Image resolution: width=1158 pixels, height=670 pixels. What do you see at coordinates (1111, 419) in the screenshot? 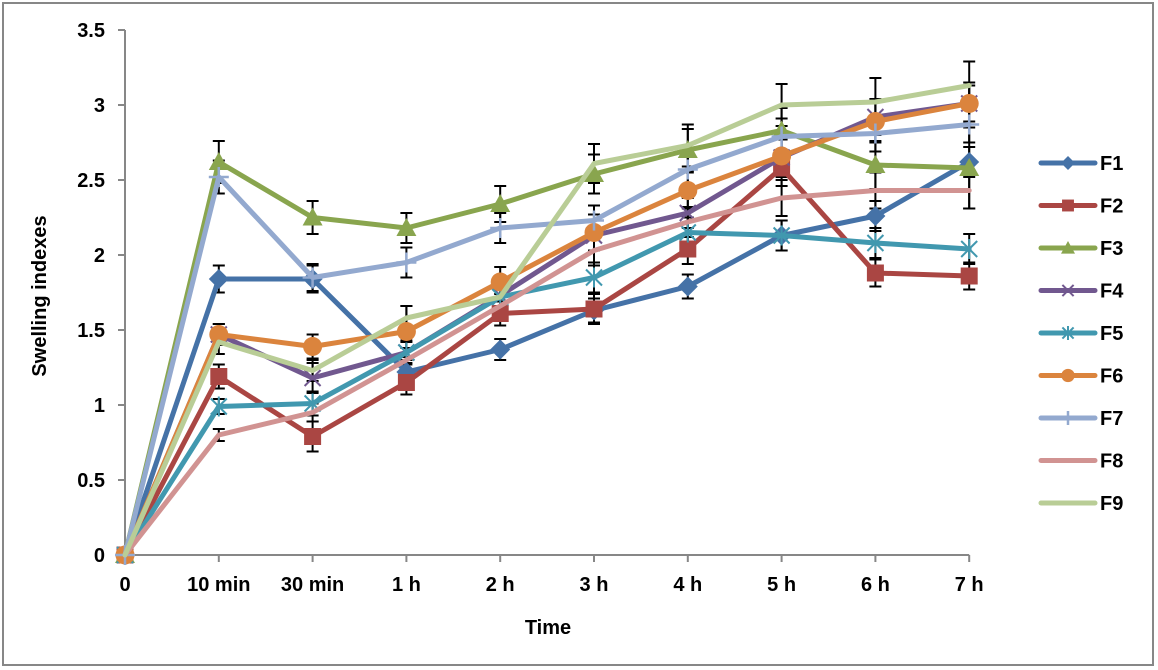
I see `legend-label: F7` at bounding box center [1111, 419].